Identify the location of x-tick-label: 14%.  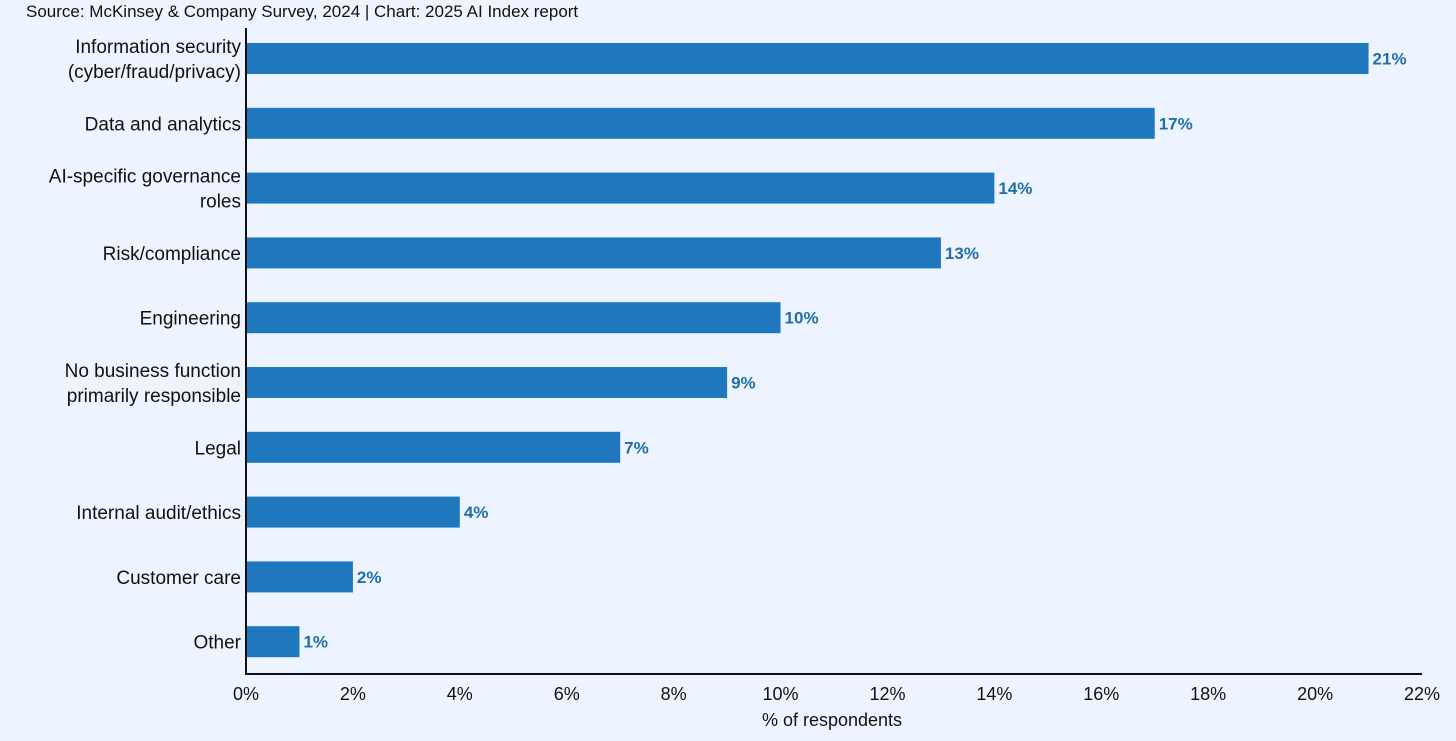
(994, 694).